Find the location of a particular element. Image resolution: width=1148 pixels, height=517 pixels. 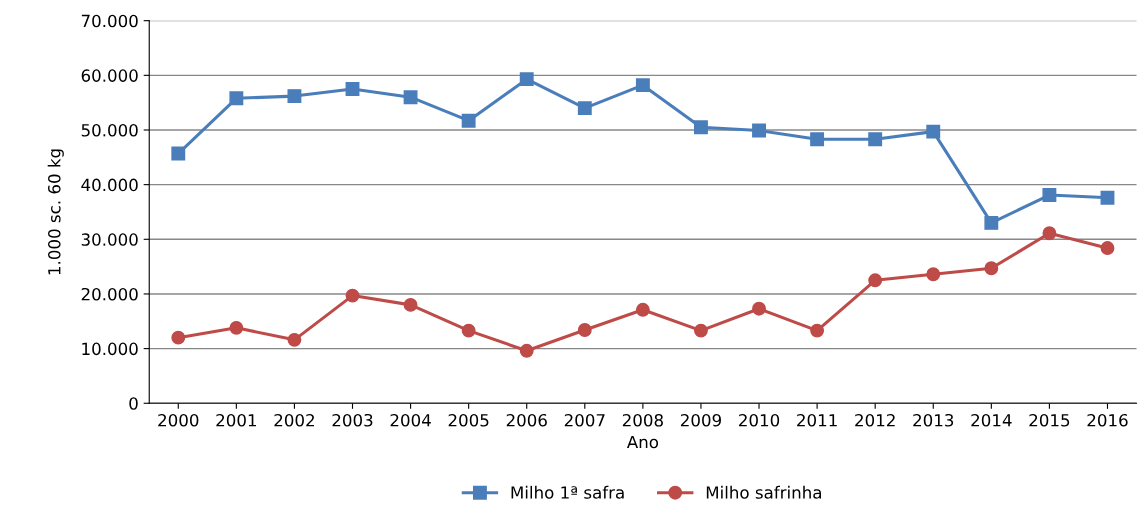

y-tick-label: 70.000 is located at coordinates (109, 21).